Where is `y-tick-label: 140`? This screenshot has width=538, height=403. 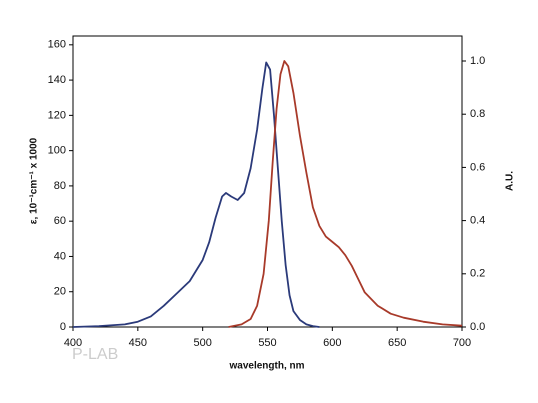 y-tick-label: 140 is located at coordinates (57, 80).